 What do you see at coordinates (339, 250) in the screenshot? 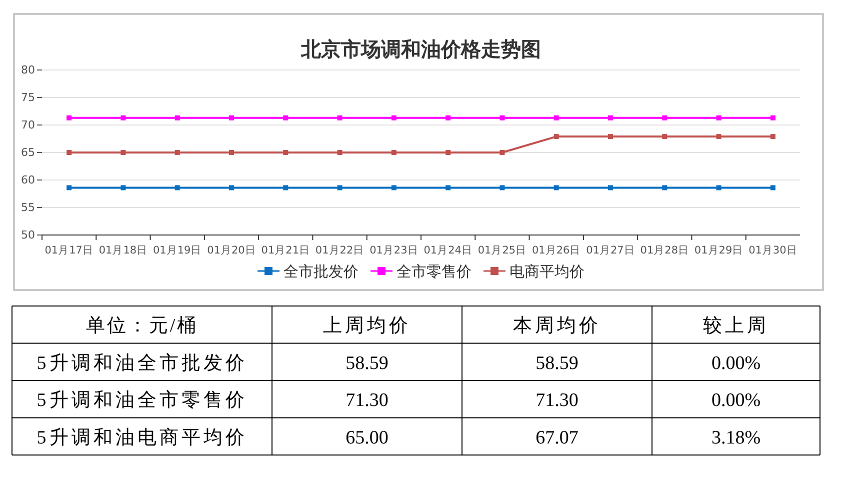
I see `x-tick-label: 01月22日` at bounding box center [339, 250].